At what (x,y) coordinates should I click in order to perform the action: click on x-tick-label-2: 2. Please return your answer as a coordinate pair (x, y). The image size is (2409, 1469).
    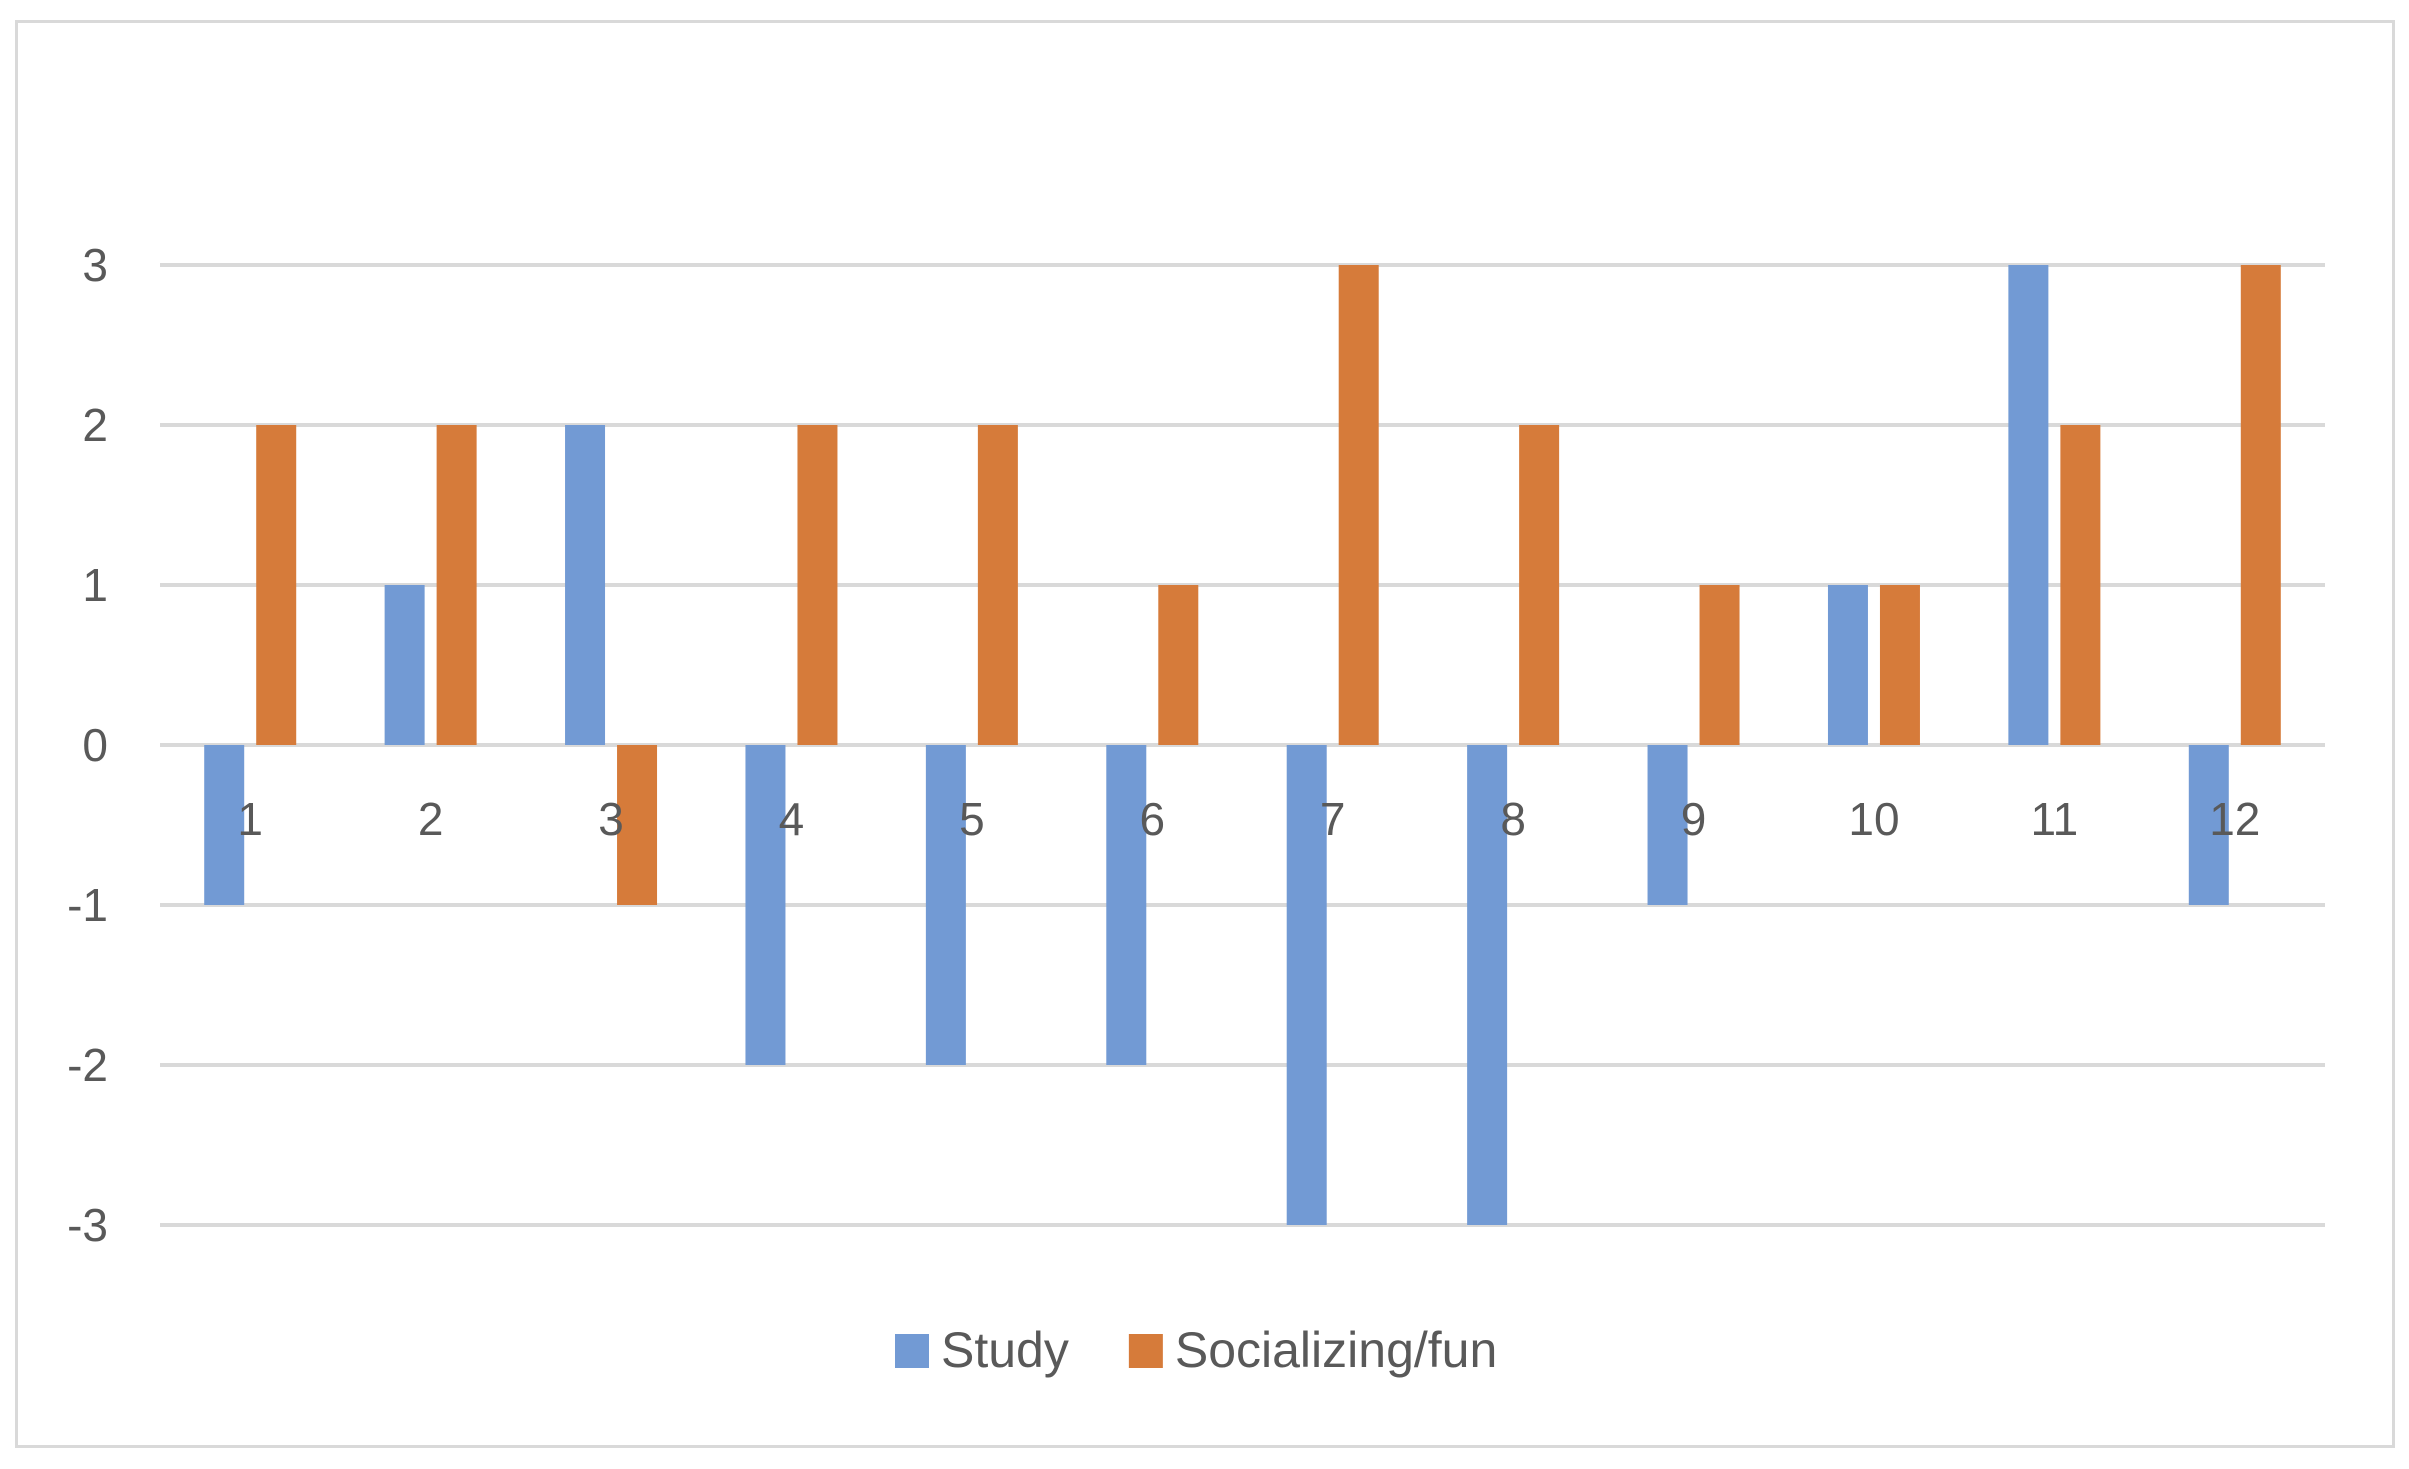
    Looking at the image, I should click on (431, 819).